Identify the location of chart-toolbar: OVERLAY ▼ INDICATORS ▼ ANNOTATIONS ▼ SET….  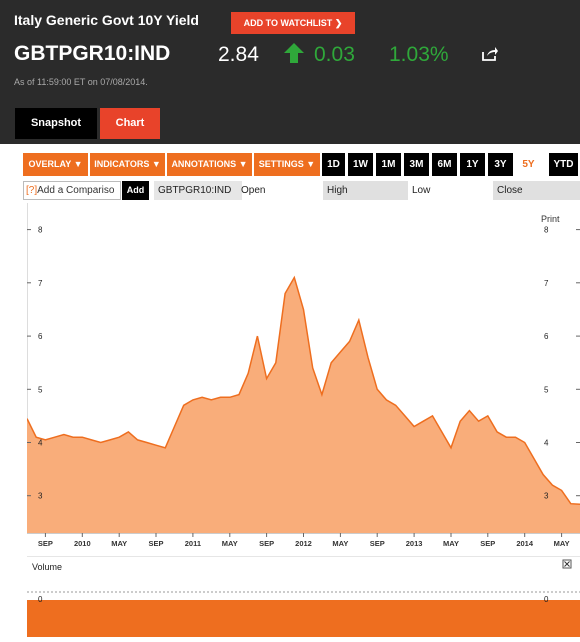
(301, 164).